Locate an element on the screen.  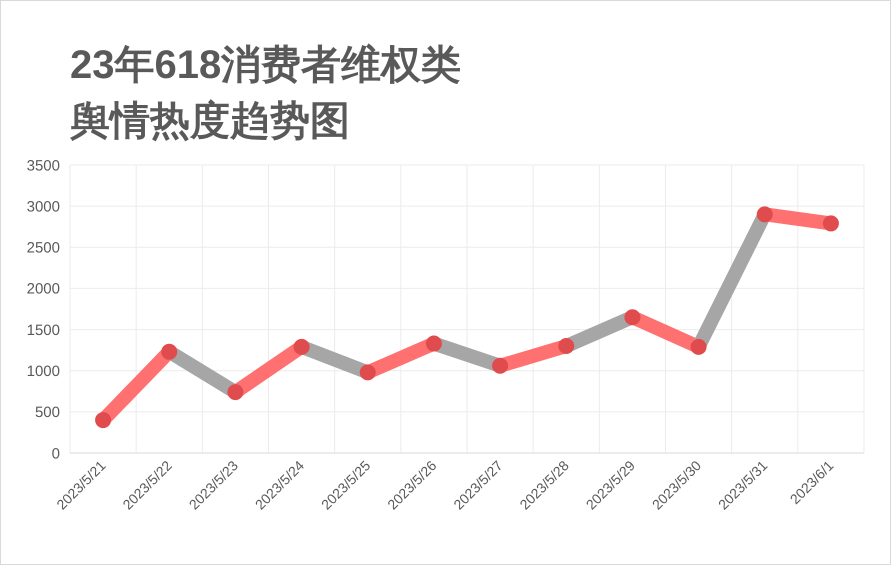
chart-title: 23年618消费者维权类舆情热度趋势图 is located at coordinates (265, 93).